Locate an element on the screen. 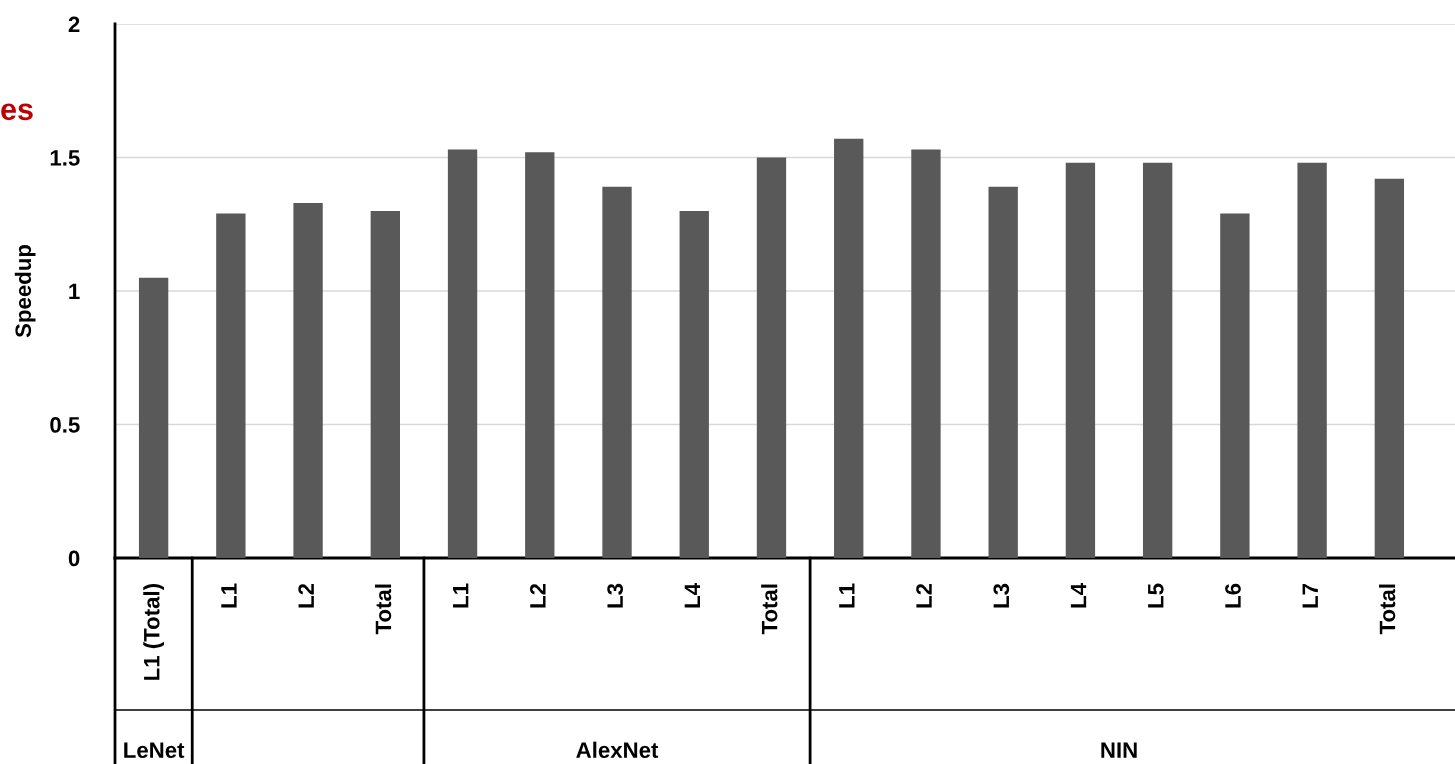 Image resolution: width=1455 pixels, height=764 pixels. y-tick-label: 0 is located at coordinates (74, 558).